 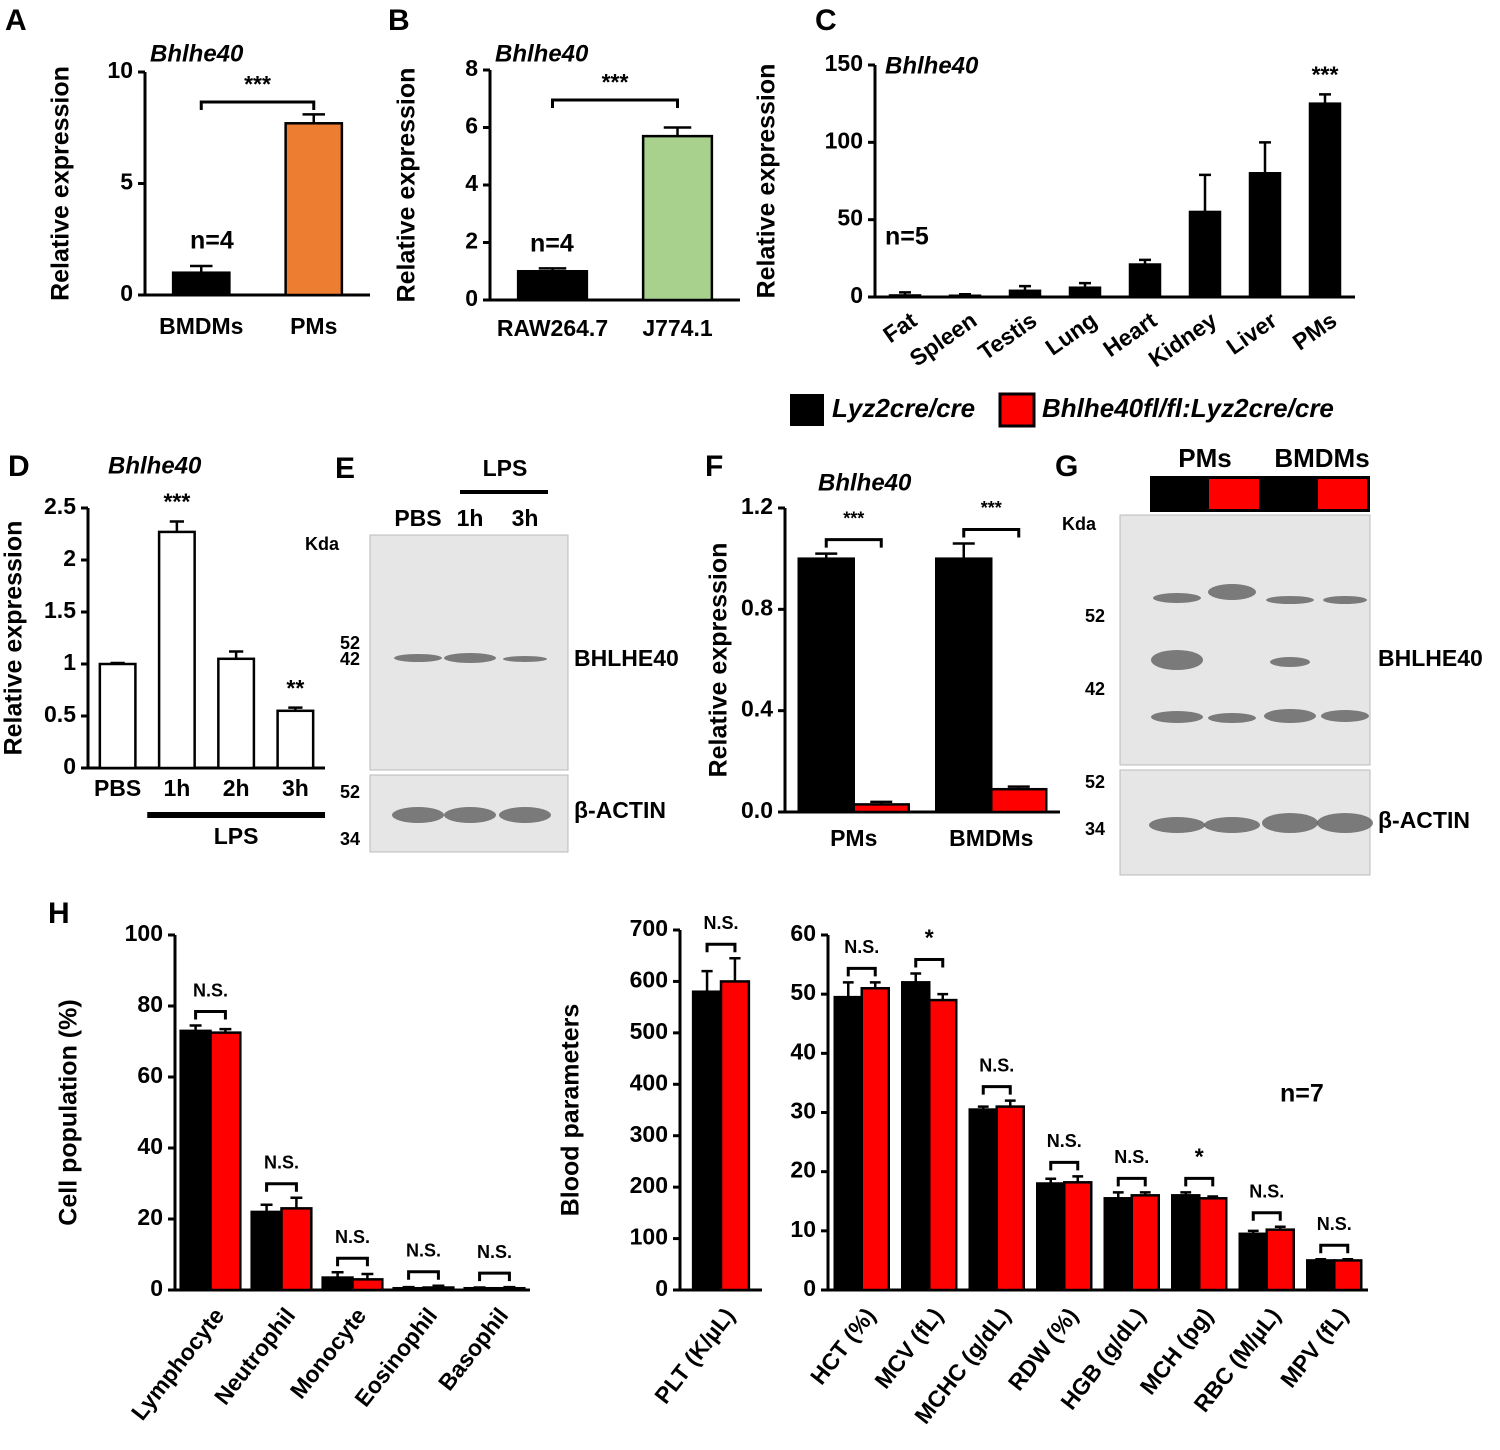 What do you see at coordinates (929, 938) in the screenshot?
I see `significance-label: *` at bounding box center [929, 938].